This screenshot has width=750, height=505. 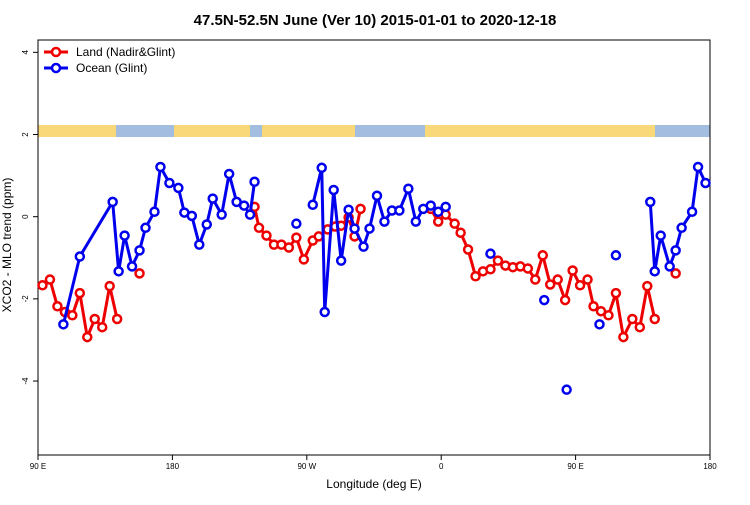 What do you see at coordinates (306, 466) in the screenshot?
I see `x-tick-label: 90 W` at bounding box center [306, 466].